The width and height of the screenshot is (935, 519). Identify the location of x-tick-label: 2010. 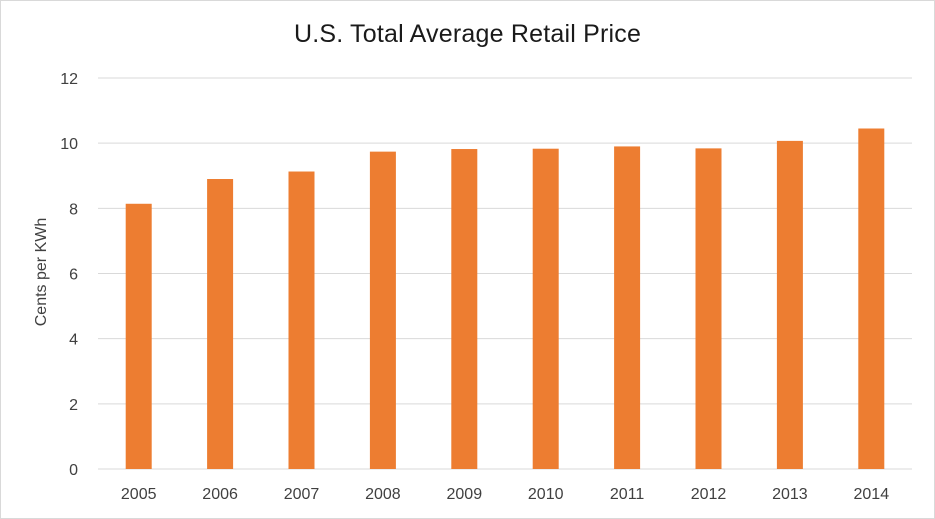
(546, 494).